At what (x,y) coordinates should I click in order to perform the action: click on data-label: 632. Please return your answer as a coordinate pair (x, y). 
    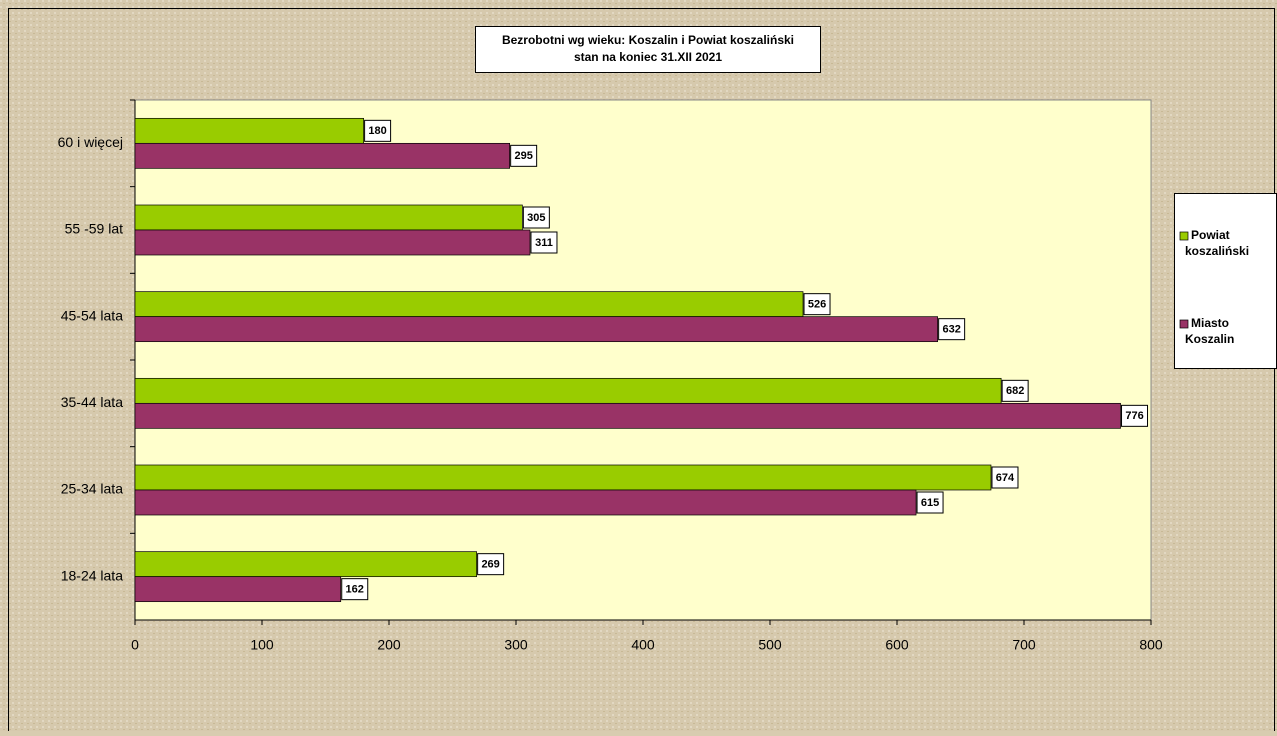
    Looking at the image, I should click on (951, 330).